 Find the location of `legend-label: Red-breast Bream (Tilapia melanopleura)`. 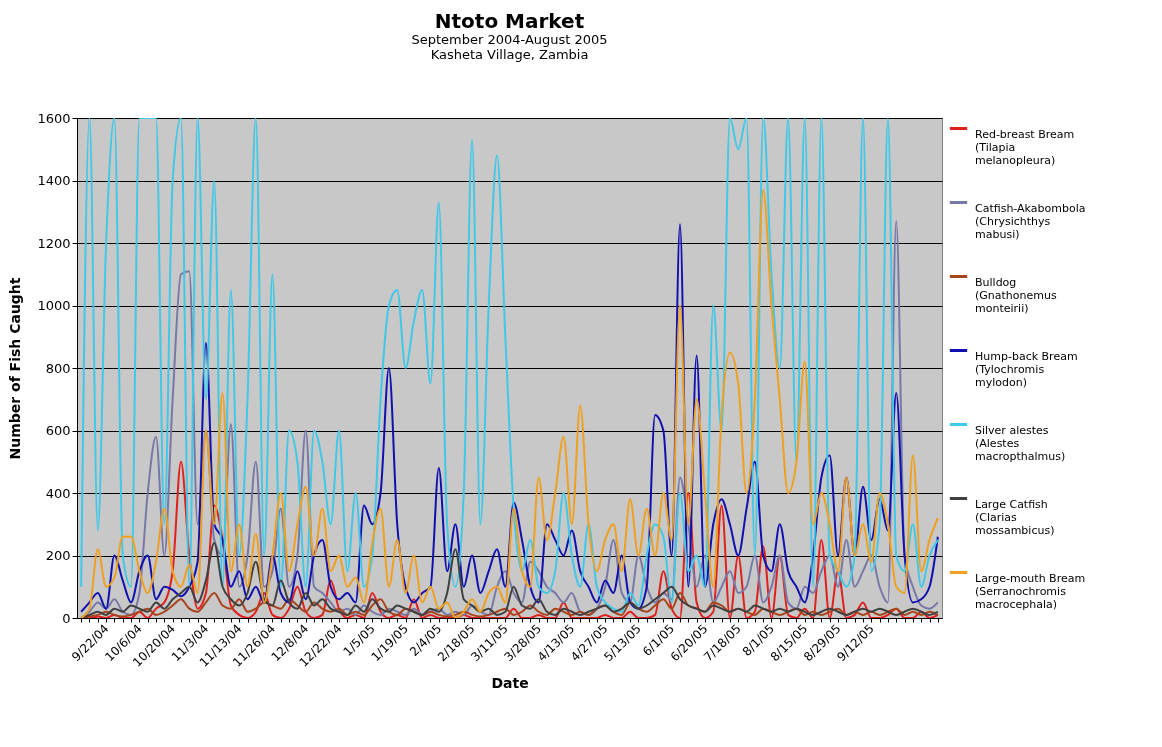

legend-label: Red-breast Bream (Tilapia melanopleura) is located at coordinates (1025, 147).